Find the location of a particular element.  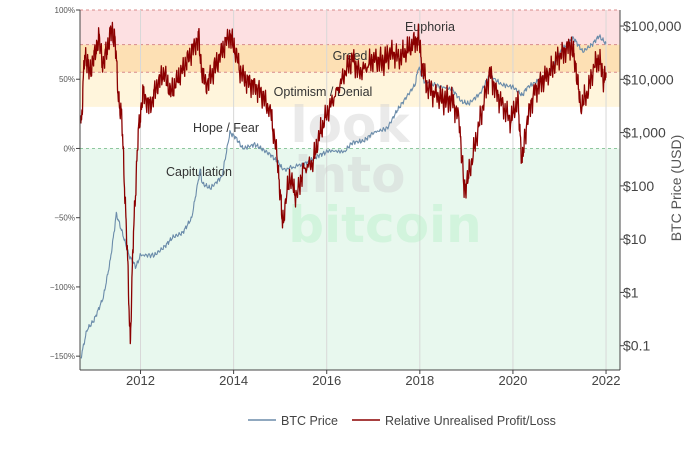

watermark: look into bitcoin is located at coordinates (385, 175).